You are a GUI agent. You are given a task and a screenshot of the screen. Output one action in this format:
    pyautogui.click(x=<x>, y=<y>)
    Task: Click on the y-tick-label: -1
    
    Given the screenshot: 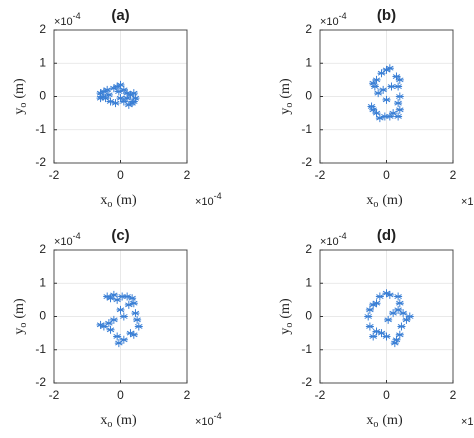 What is the action you would take?
    pyautogui.click(x=40, y=349)
    